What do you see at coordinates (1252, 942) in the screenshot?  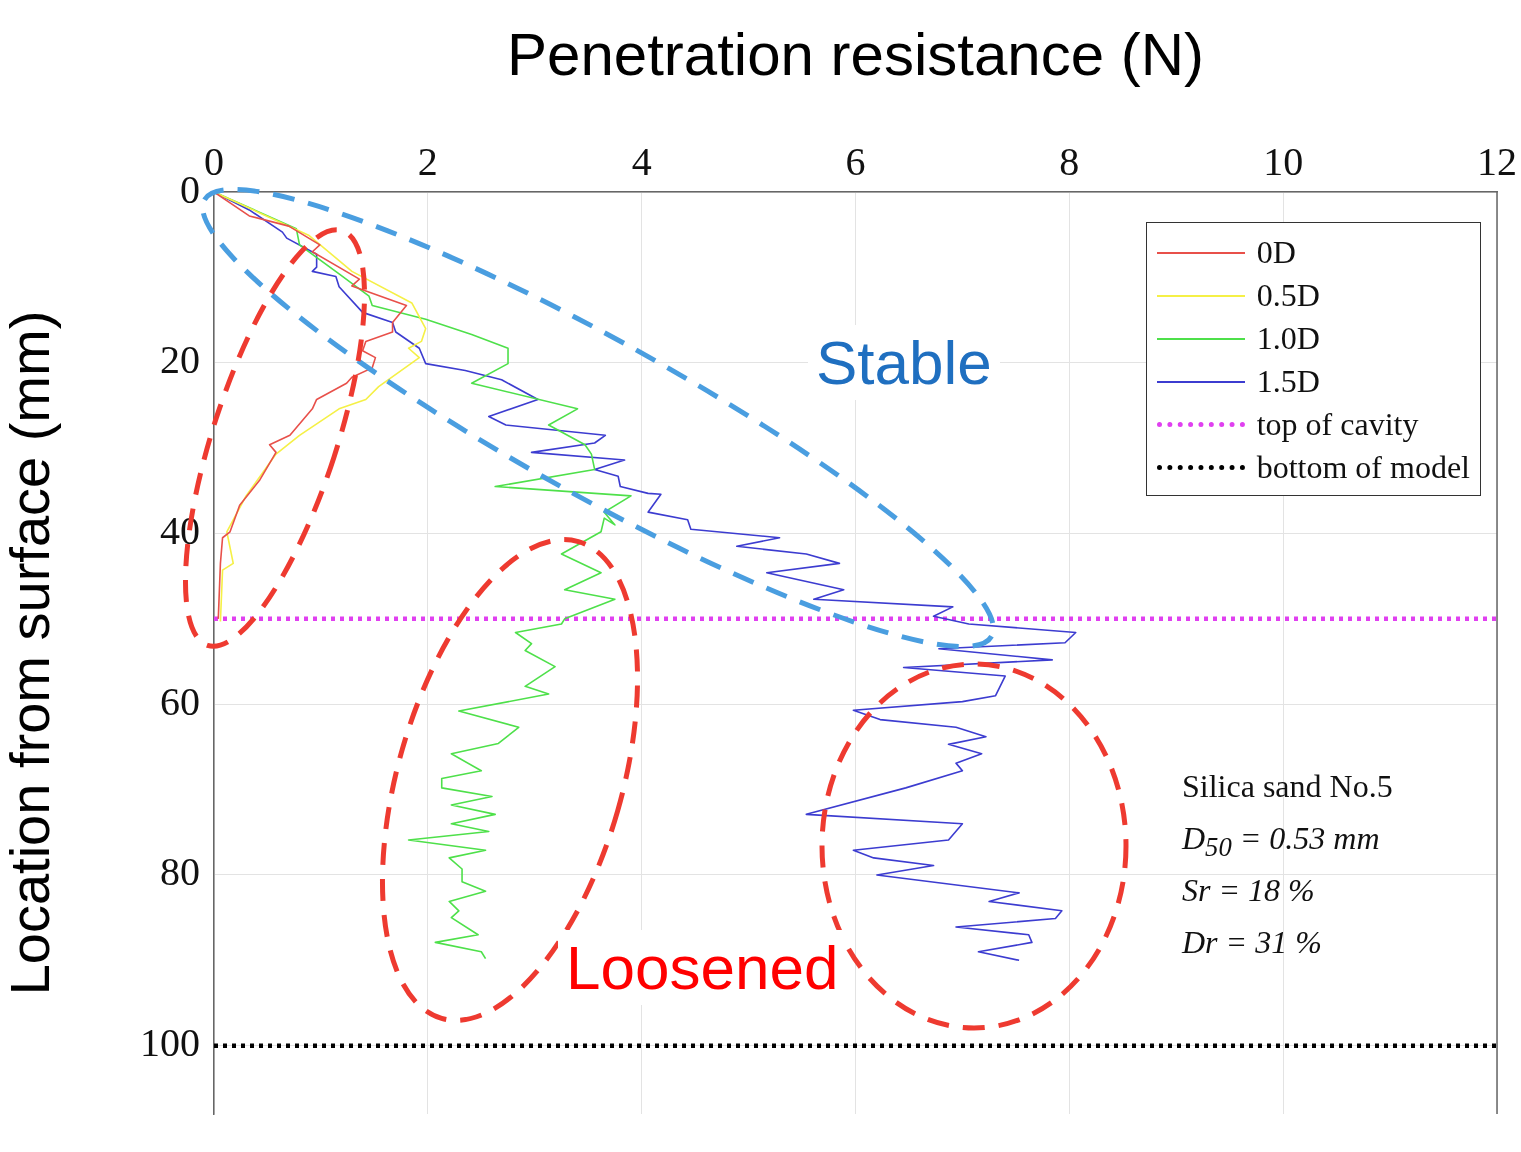 I see `annotation: Dr = 31 %` at bounding box center [1252, 942].